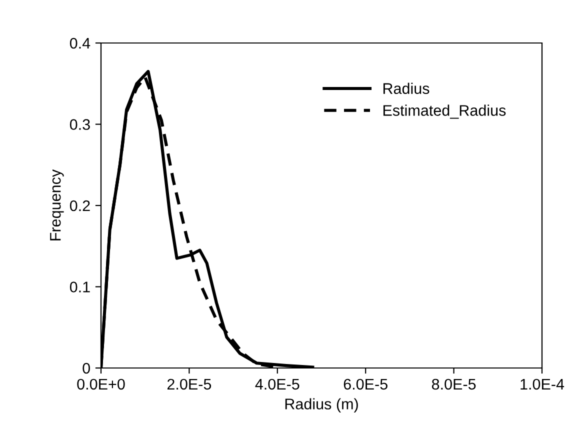 This screenshot has height=439, width=585. Describe the element at coordinates (80, 43) in the screenshot. I see `y-tick-label: 0.4` at that location.